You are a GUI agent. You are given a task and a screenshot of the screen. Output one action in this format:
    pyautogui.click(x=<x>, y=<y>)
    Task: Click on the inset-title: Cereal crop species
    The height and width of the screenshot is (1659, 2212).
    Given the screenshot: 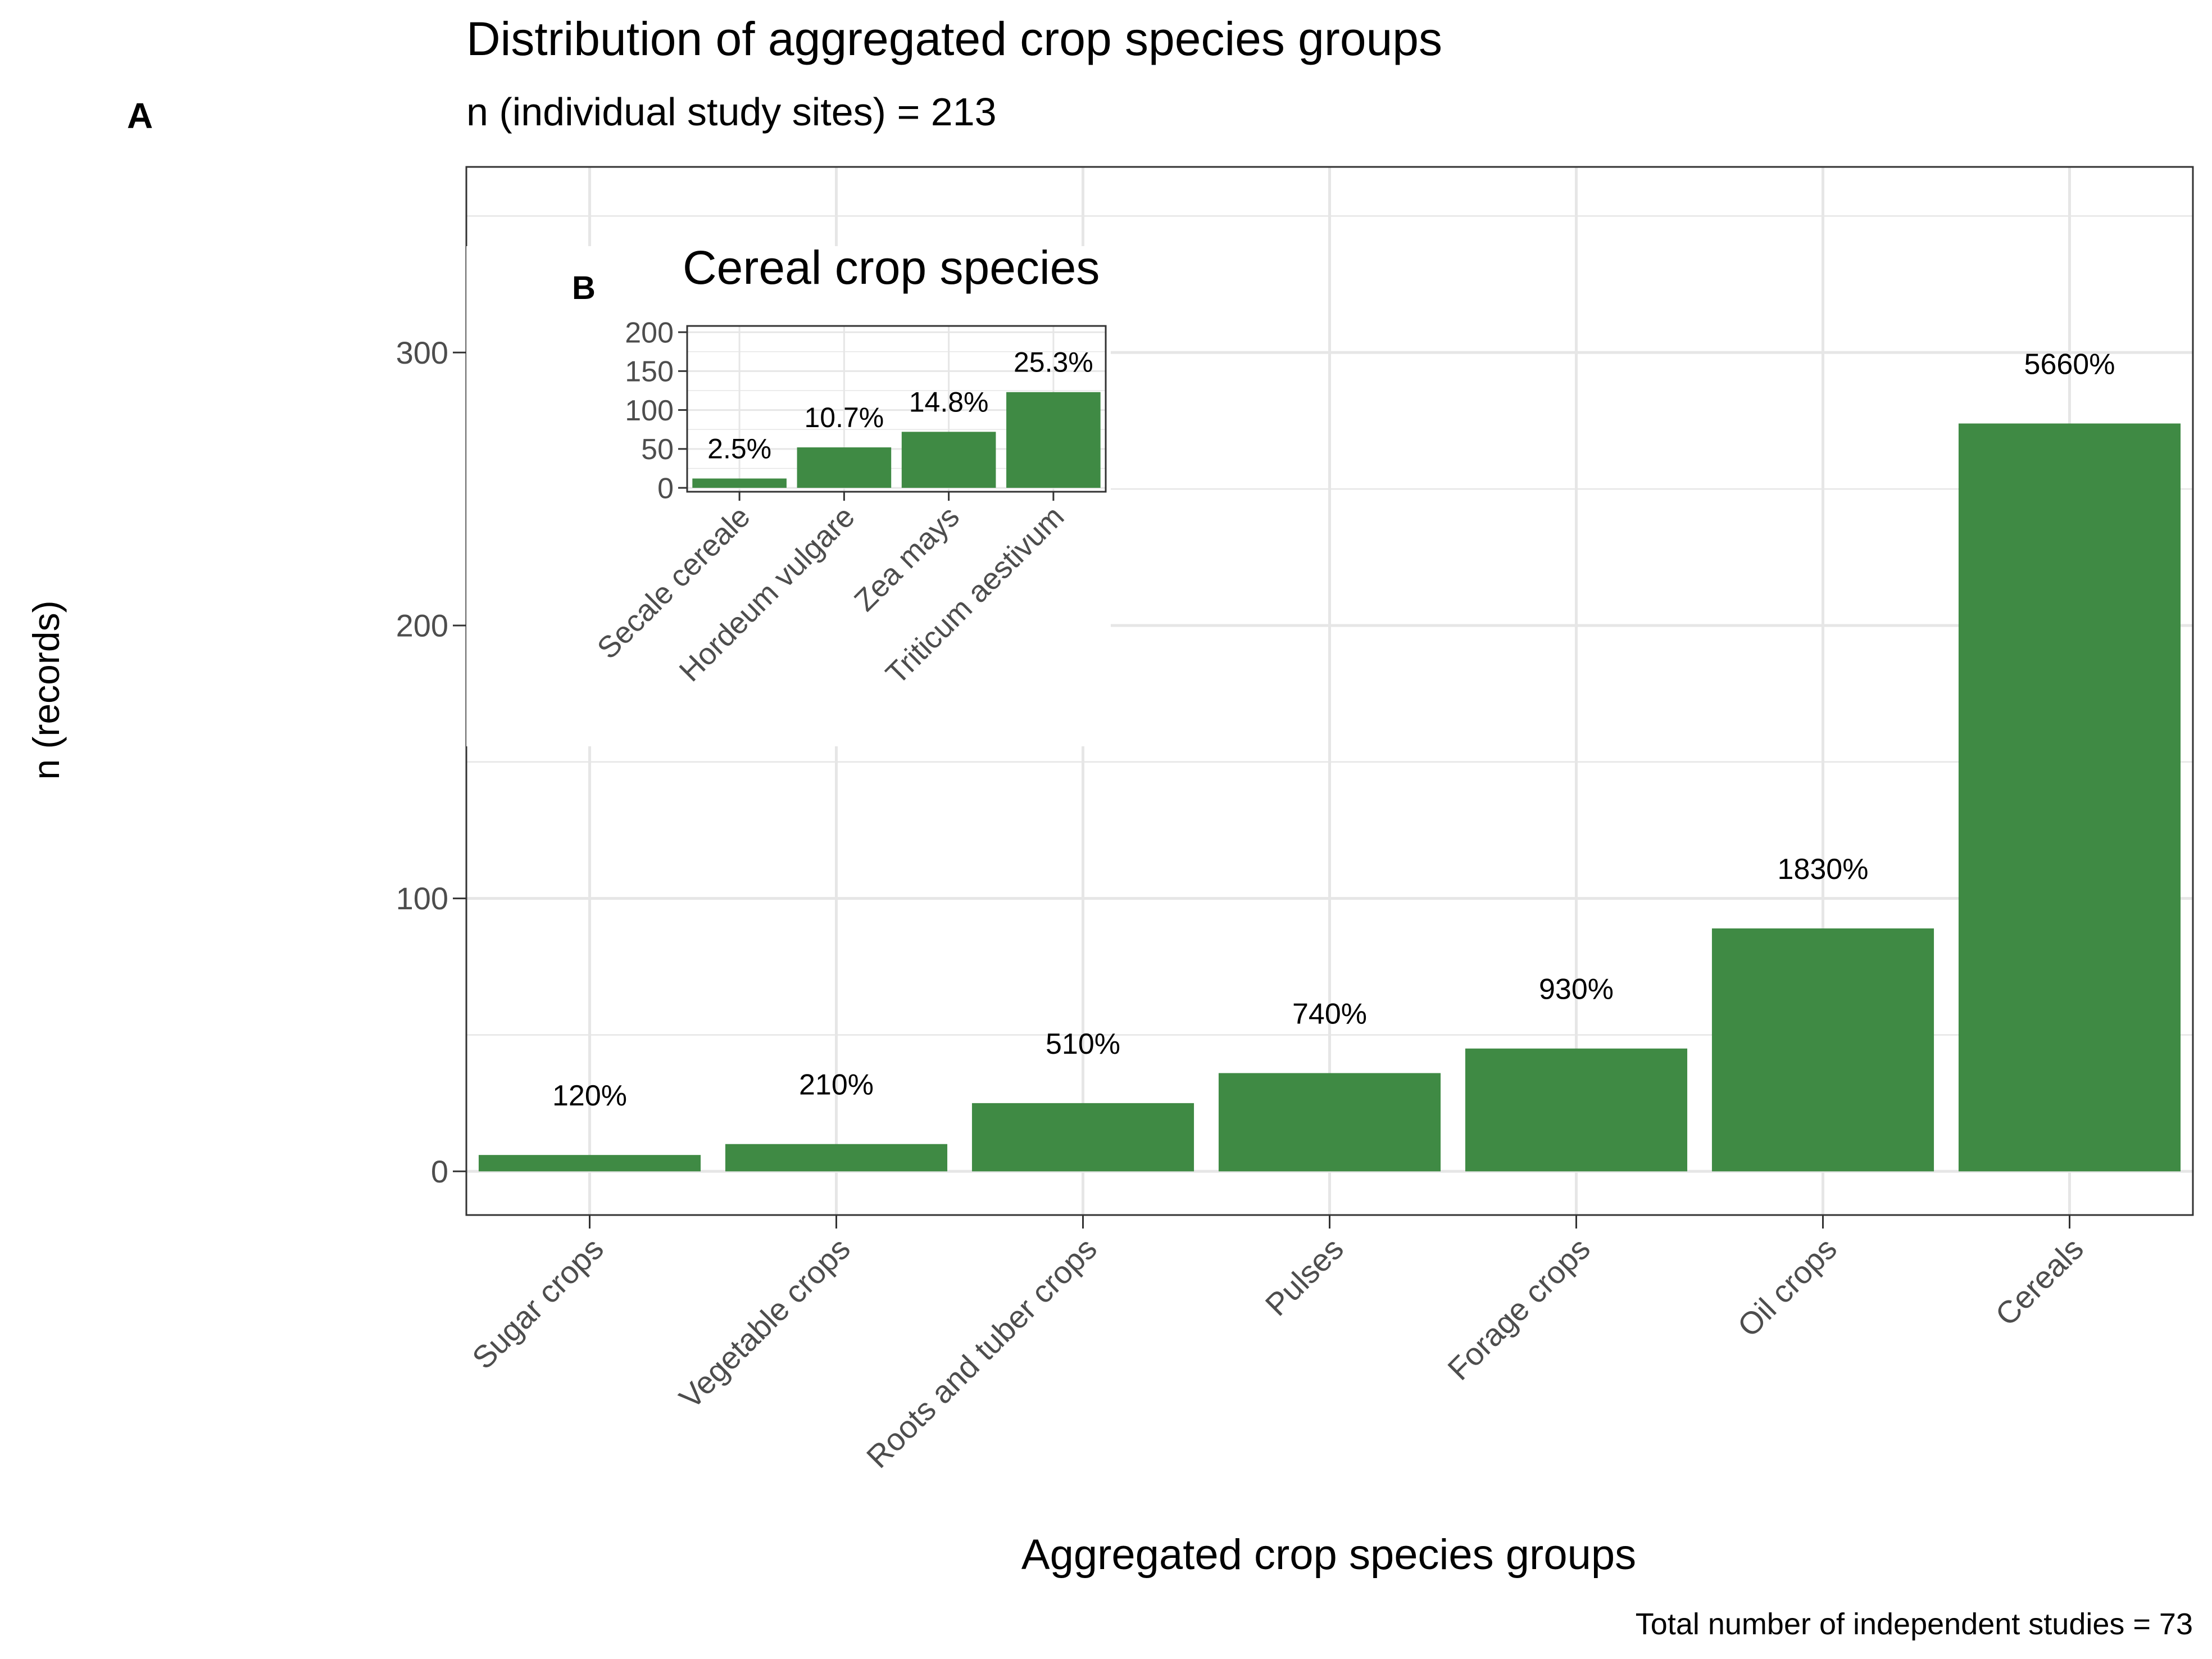 What is the action you would take?
    pyautogui.click(x=891, y=267)
    